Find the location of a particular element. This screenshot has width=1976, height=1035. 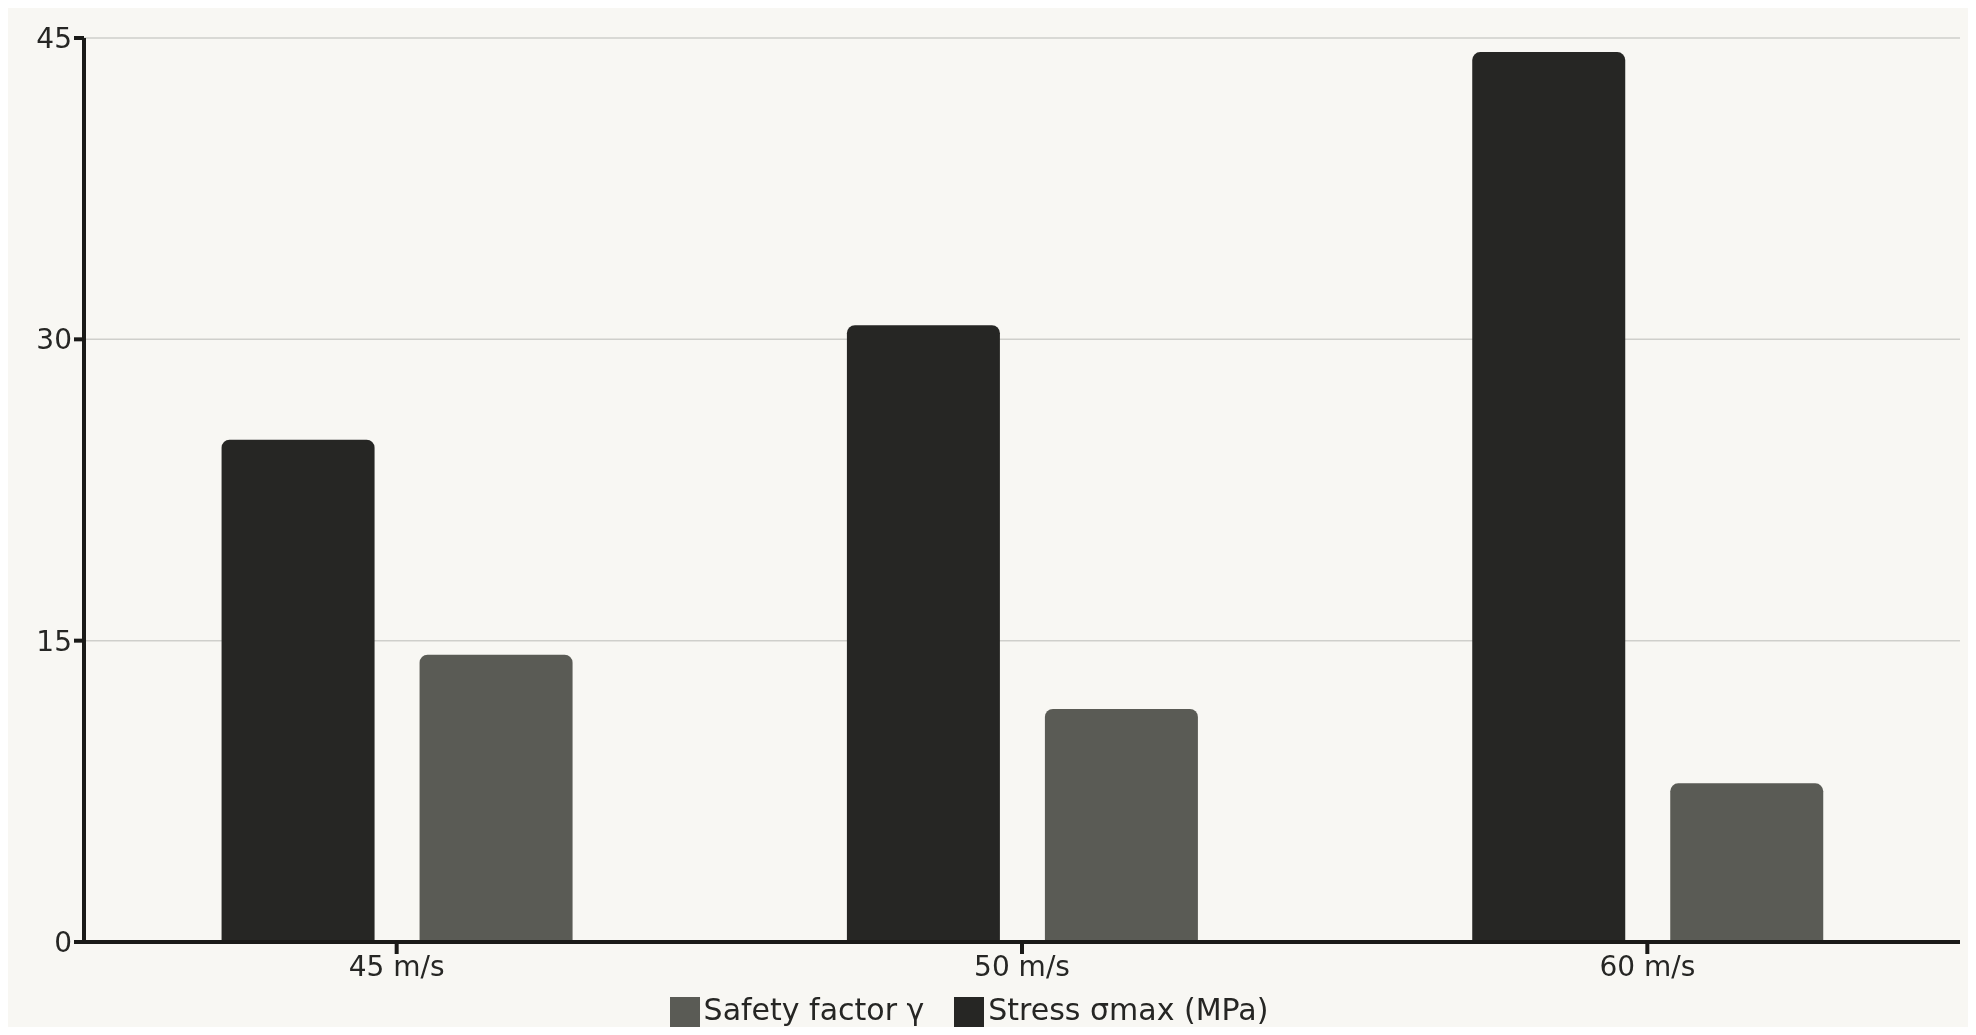

legend-label: Stress σmax (MPa) is located at coordinates (1128, 1009).